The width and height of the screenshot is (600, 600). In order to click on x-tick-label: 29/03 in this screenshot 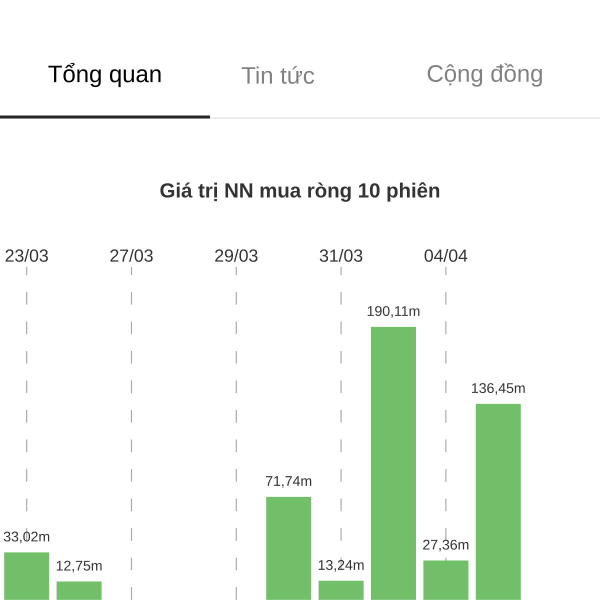, I will do `click(236, 255)`.